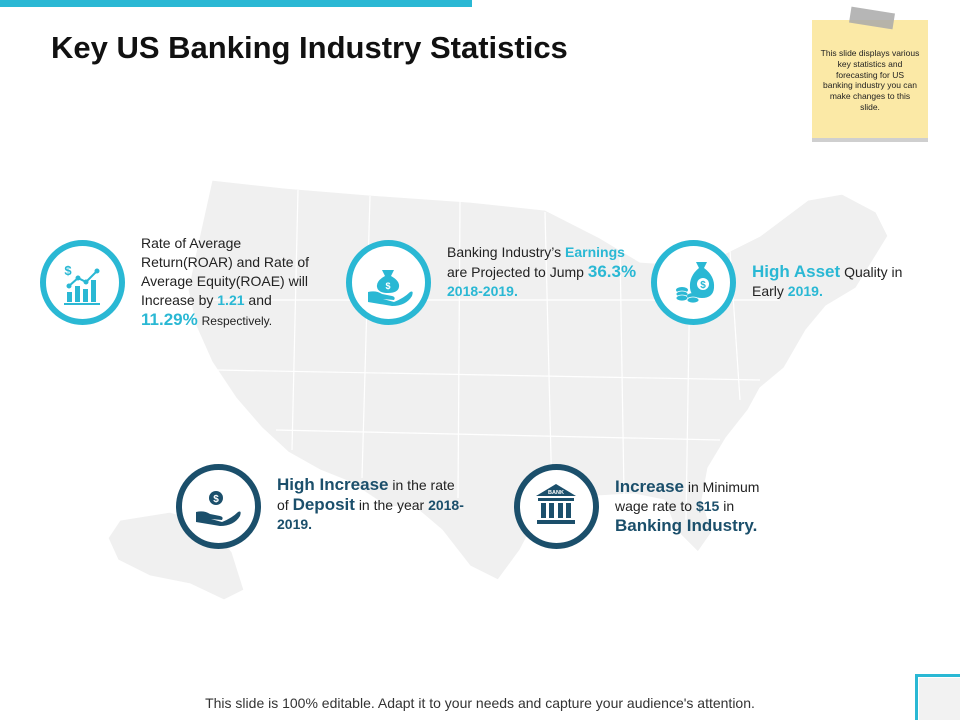 This screenshot has height=720, width=960. I want to click on svg-text: BANK, so click(556, 493).